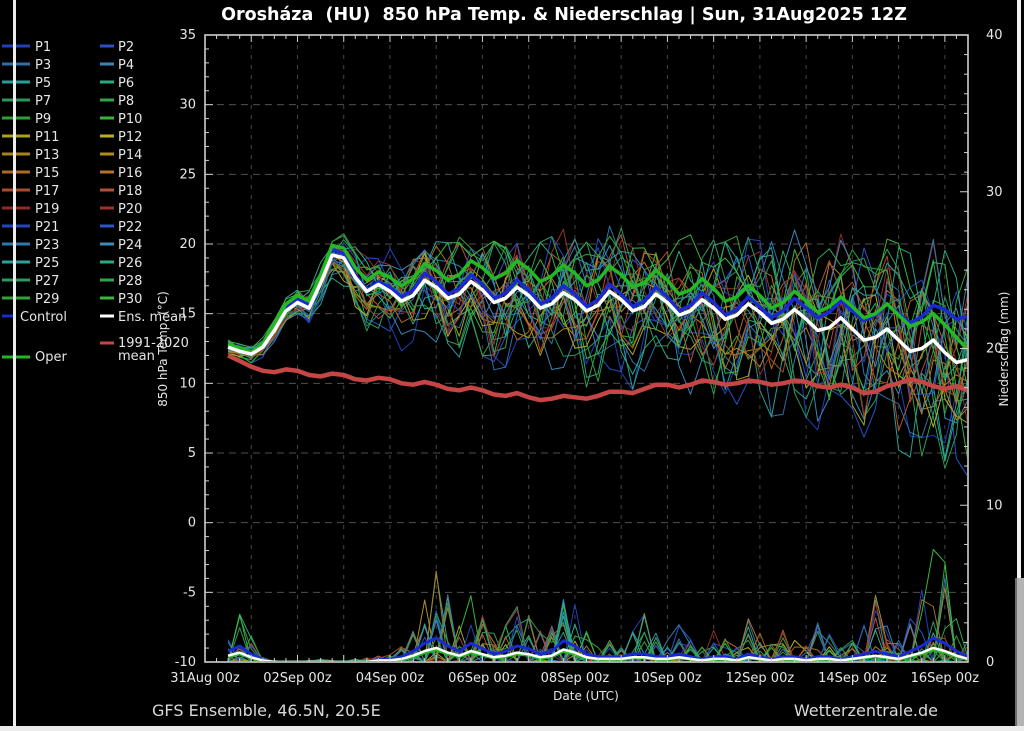 Image resolution: width=1024 pixels, height=731 pixels. Describe the element at coordinates (47, 263) in the screenshot. I see `legend-label-P25: P25` at that location.